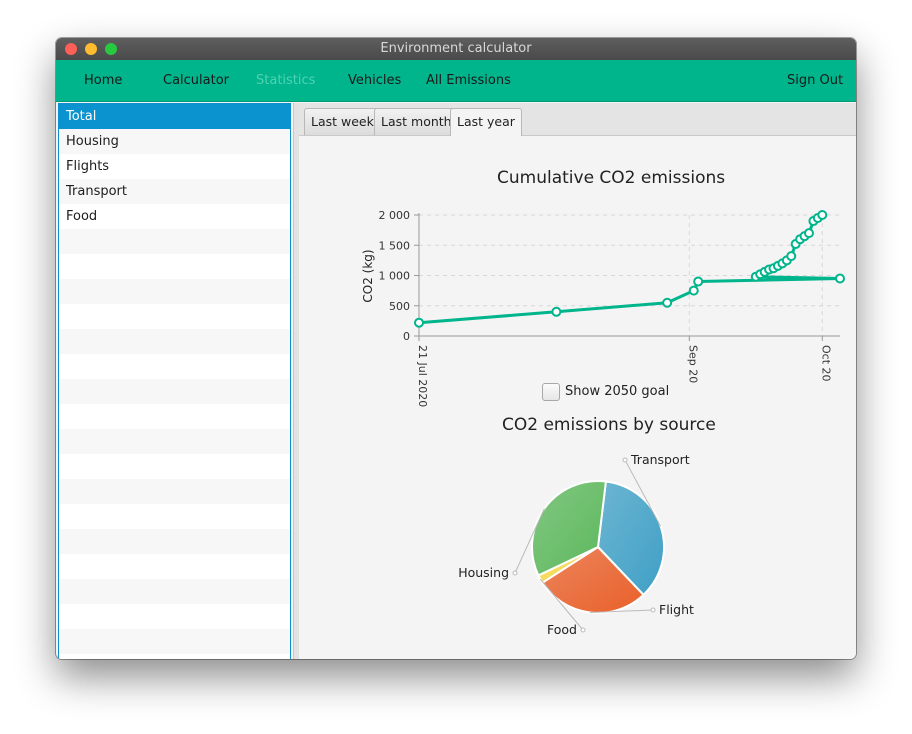 The width and height of the screenshot is (912, 734). I want to click on nav-statistics: Statistics, so click(286, 80).